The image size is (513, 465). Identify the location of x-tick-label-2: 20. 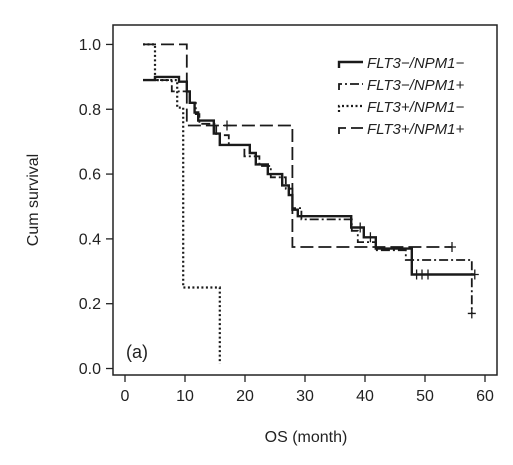
(245, 396).